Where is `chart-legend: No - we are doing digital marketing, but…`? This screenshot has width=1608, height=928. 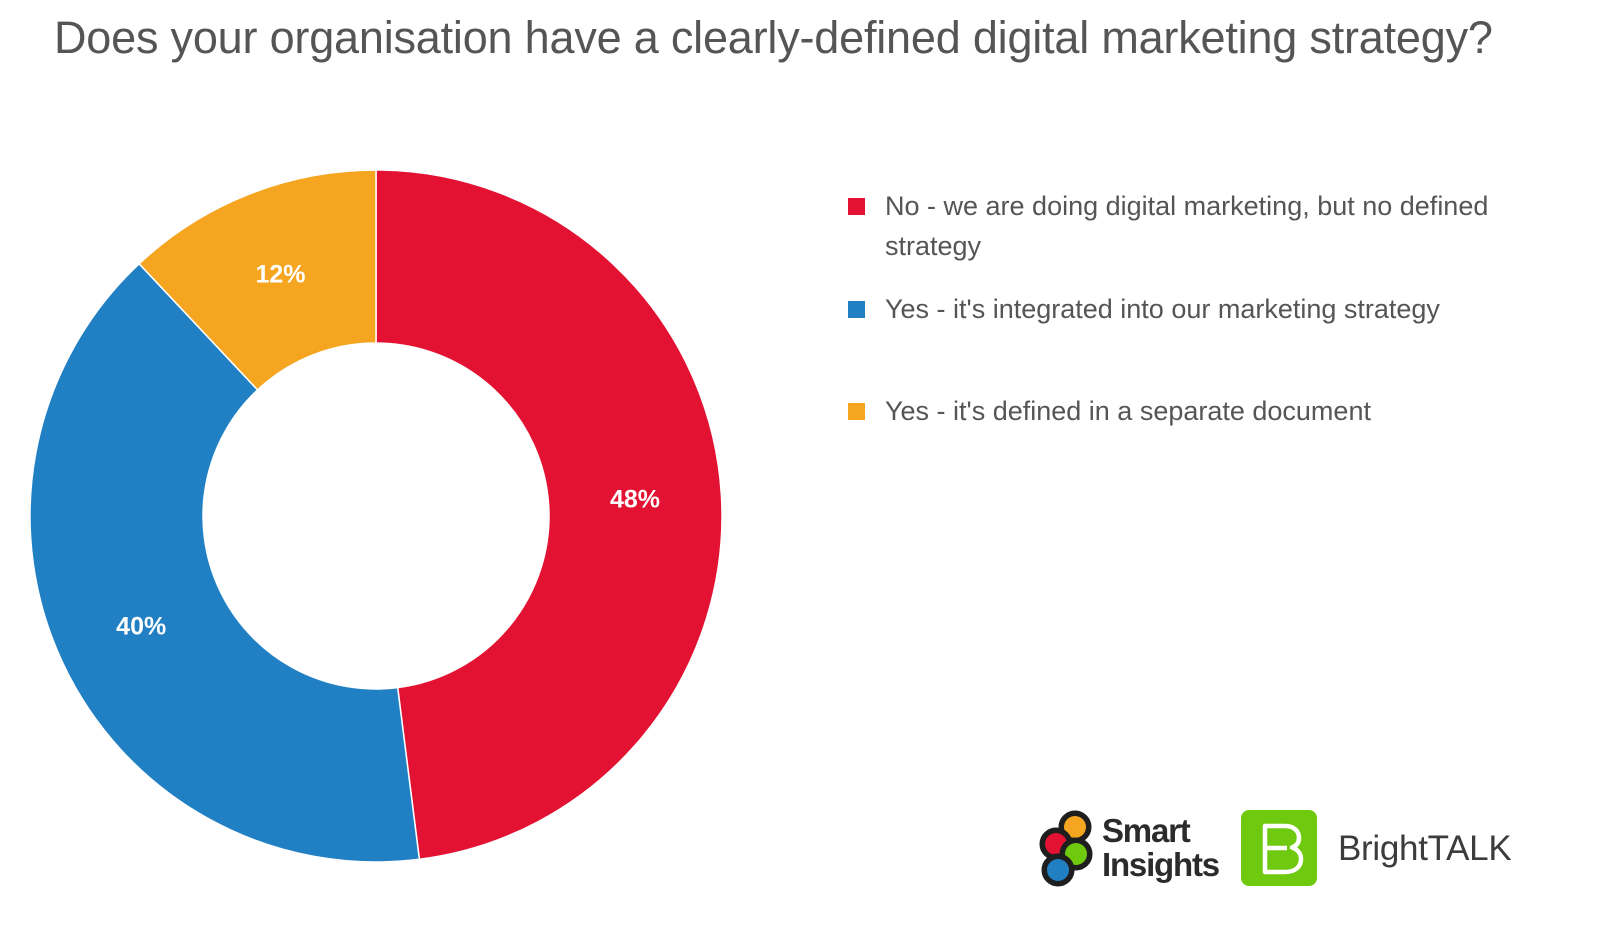 chart-legend: No - we are doing digital marketing, but… is located at coordinates (1213, 308).